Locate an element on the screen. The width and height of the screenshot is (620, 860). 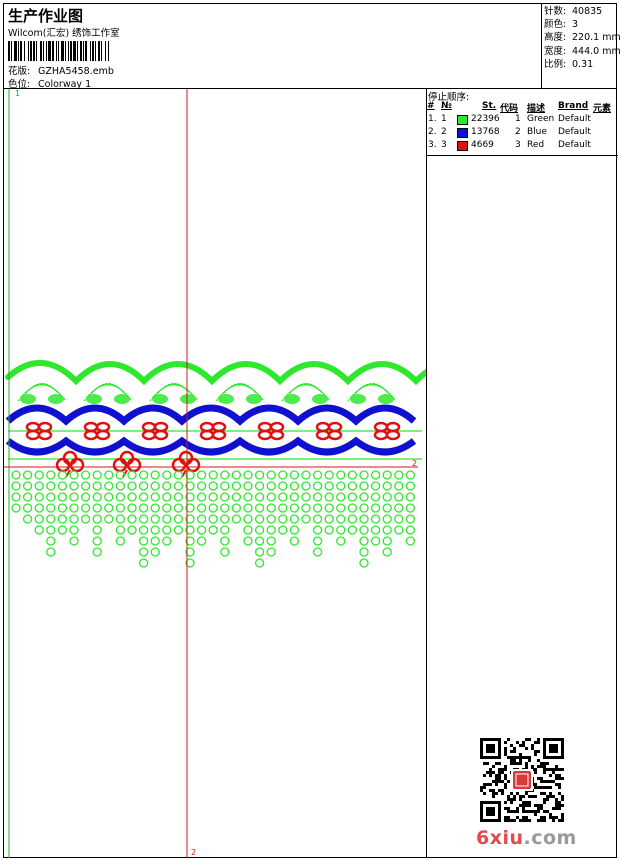
stat-colors: 颜色: 3 is located at coordinates (580, 24).